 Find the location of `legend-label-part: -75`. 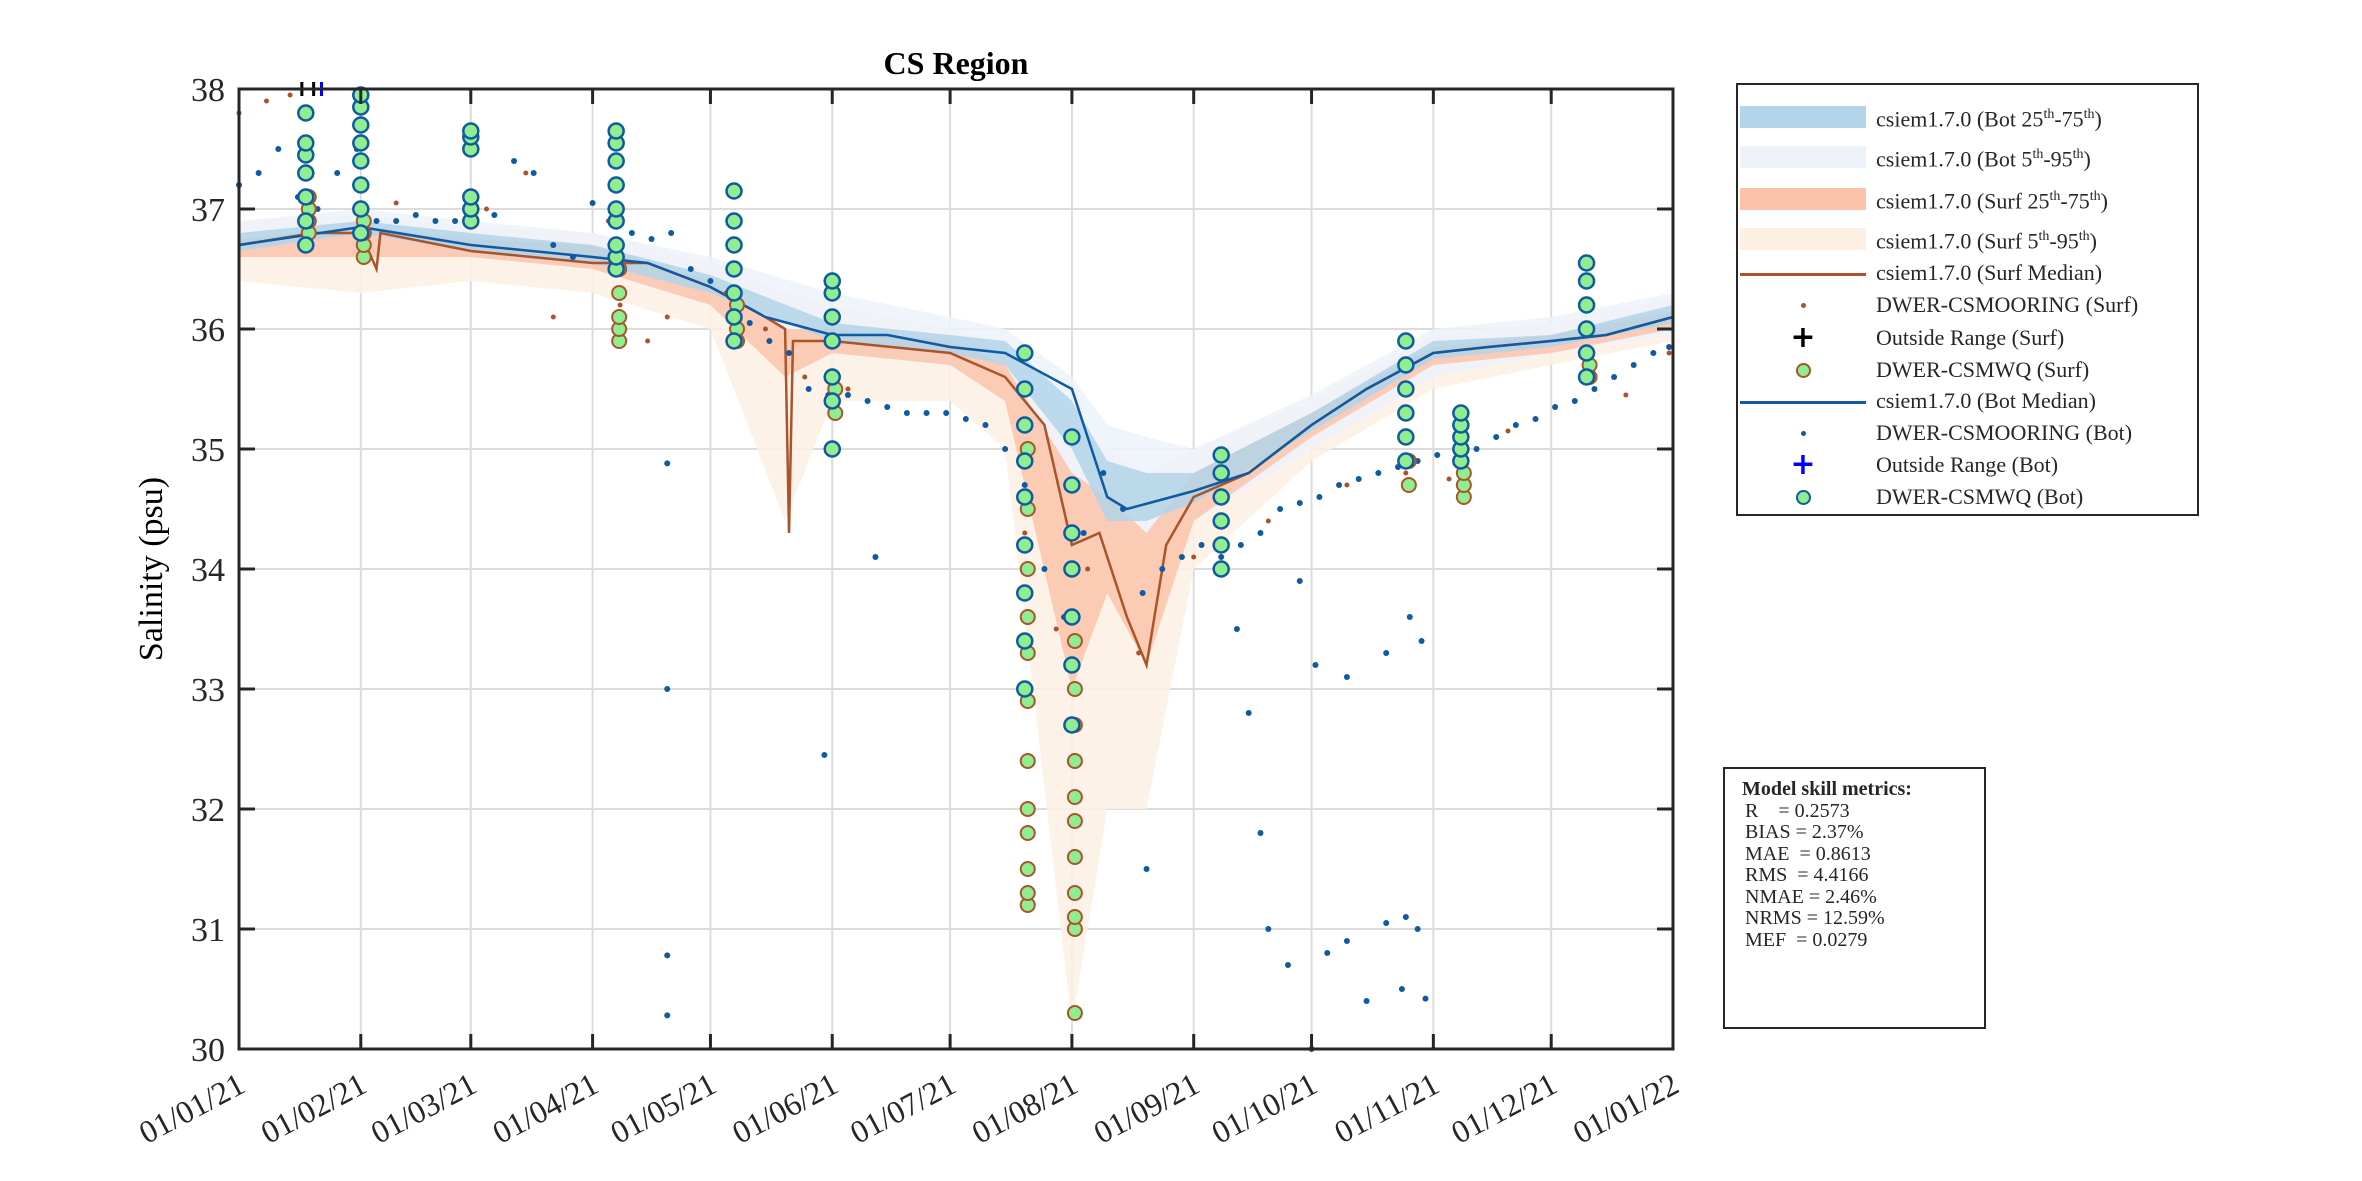

legend-label-part: -75 is located at coordinates (2075, 201).